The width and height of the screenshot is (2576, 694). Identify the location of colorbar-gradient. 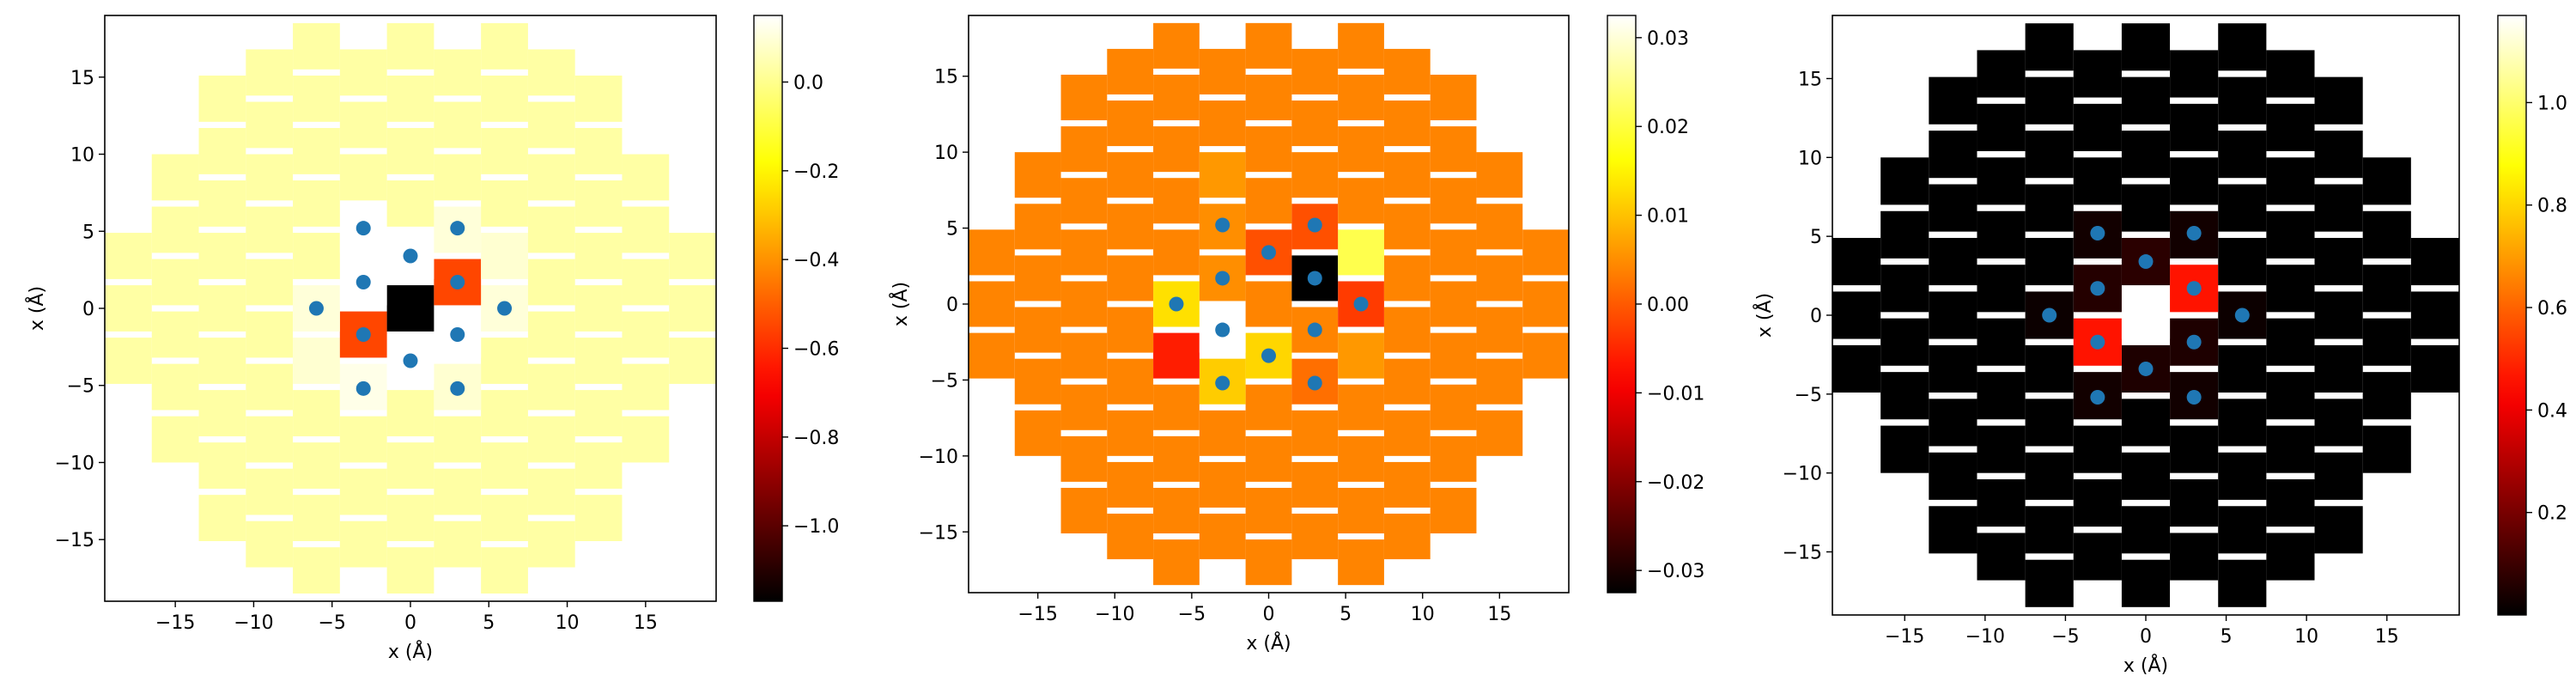
(2512, 315).